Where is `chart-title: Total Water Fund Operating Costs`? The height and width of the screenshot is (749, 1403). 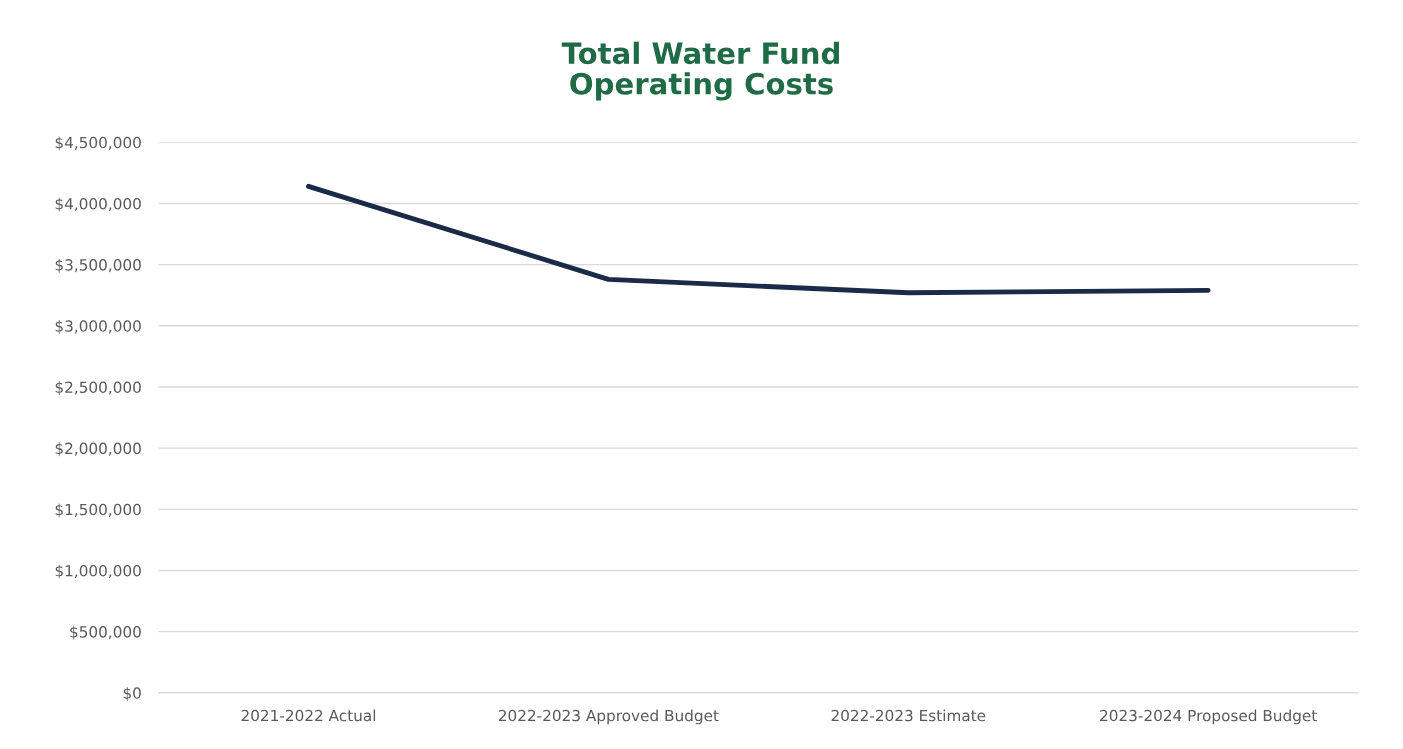
chart-title: Total Water Fund Operating Costs is located at coordinates (700, 71).